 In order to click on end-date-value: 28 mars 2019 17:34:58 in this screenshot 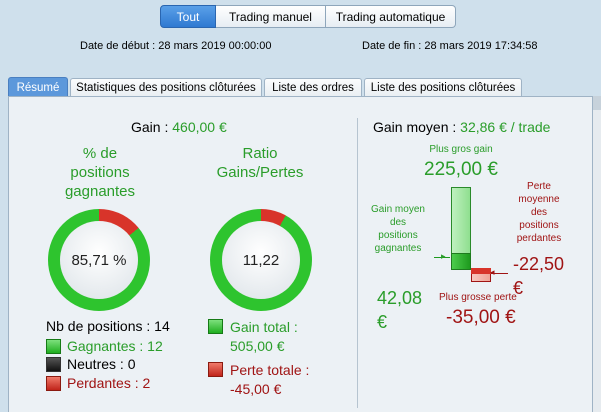, I will do `click(481, 46)`.